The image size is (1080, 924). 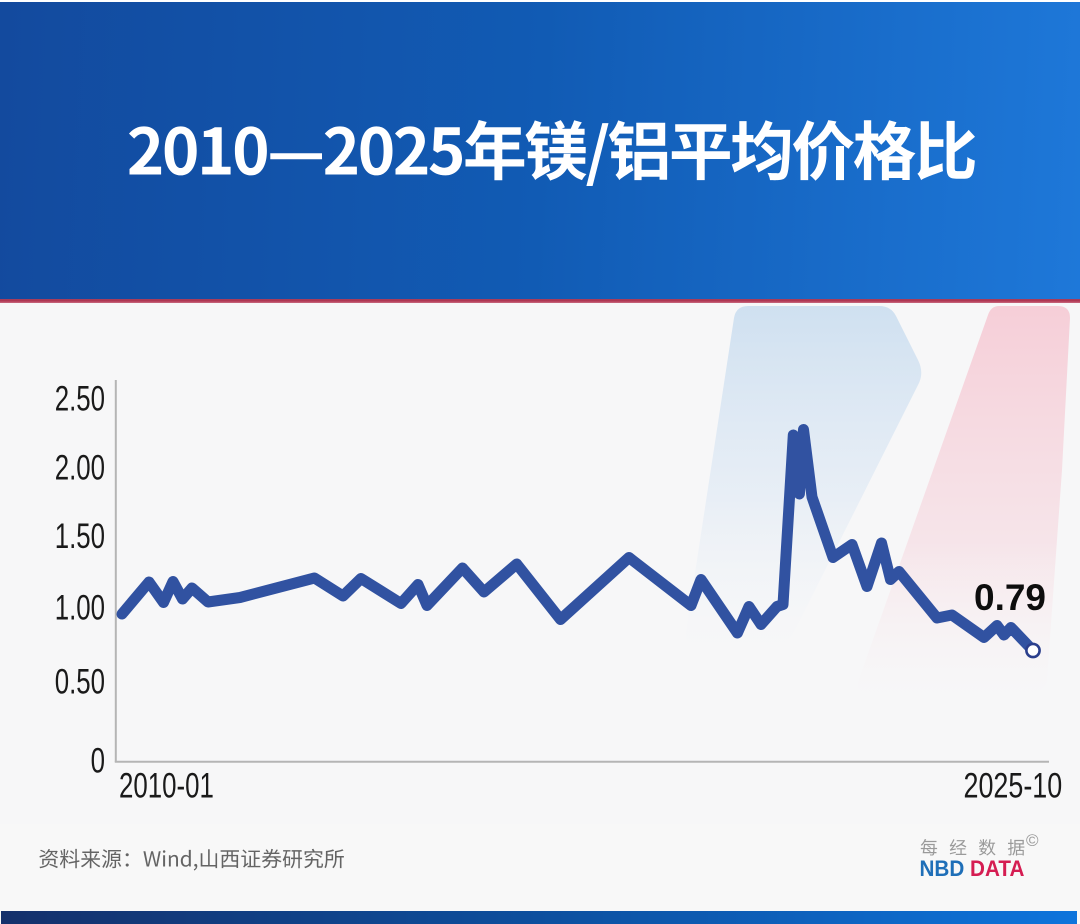 What do you see at coordinates (80, 536) in the screenshot?
I see `svg-text: 1.50` at bounding box center [80, 536].